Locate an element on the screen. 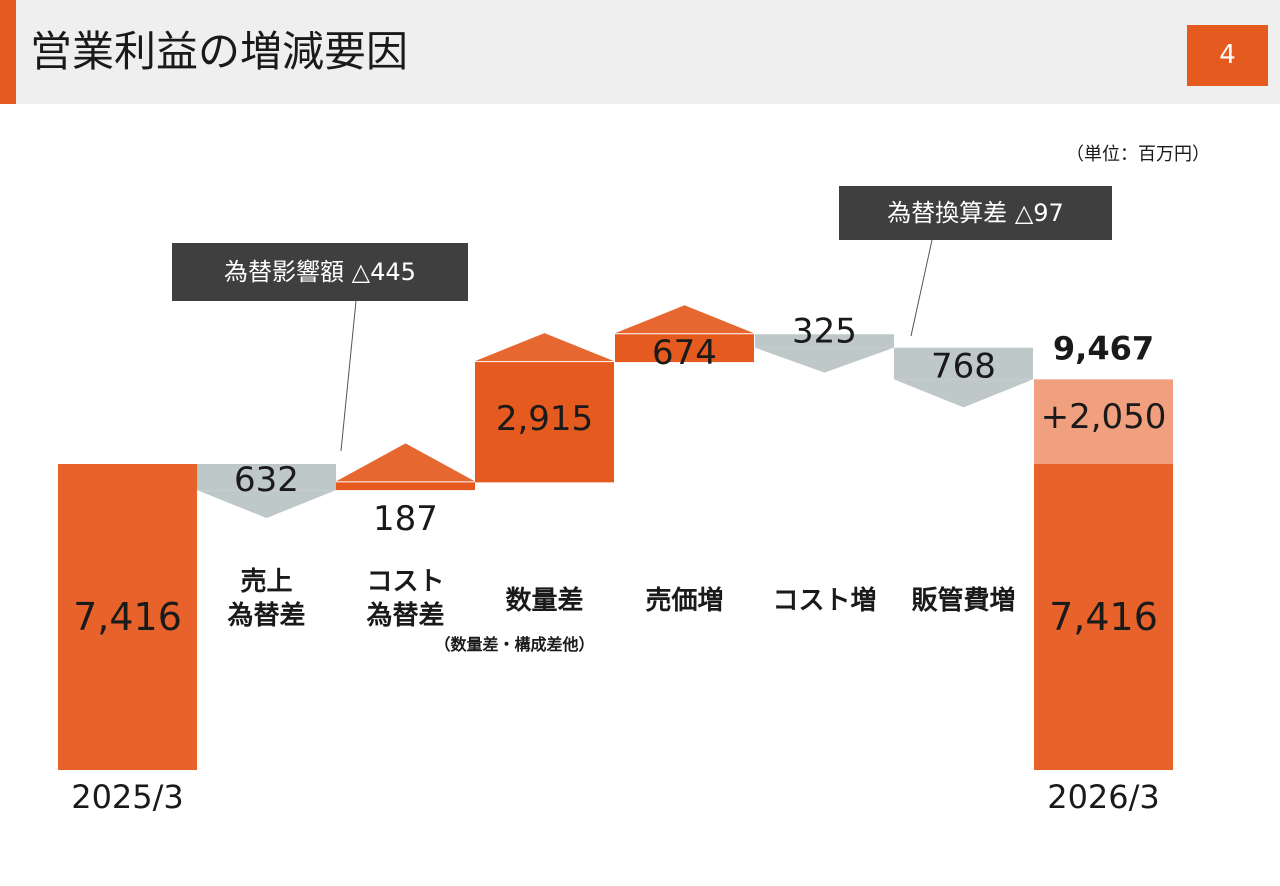 The image size is (1280, 886). unit-label: （単位：百万円） is located at coordinates (1138, 154).